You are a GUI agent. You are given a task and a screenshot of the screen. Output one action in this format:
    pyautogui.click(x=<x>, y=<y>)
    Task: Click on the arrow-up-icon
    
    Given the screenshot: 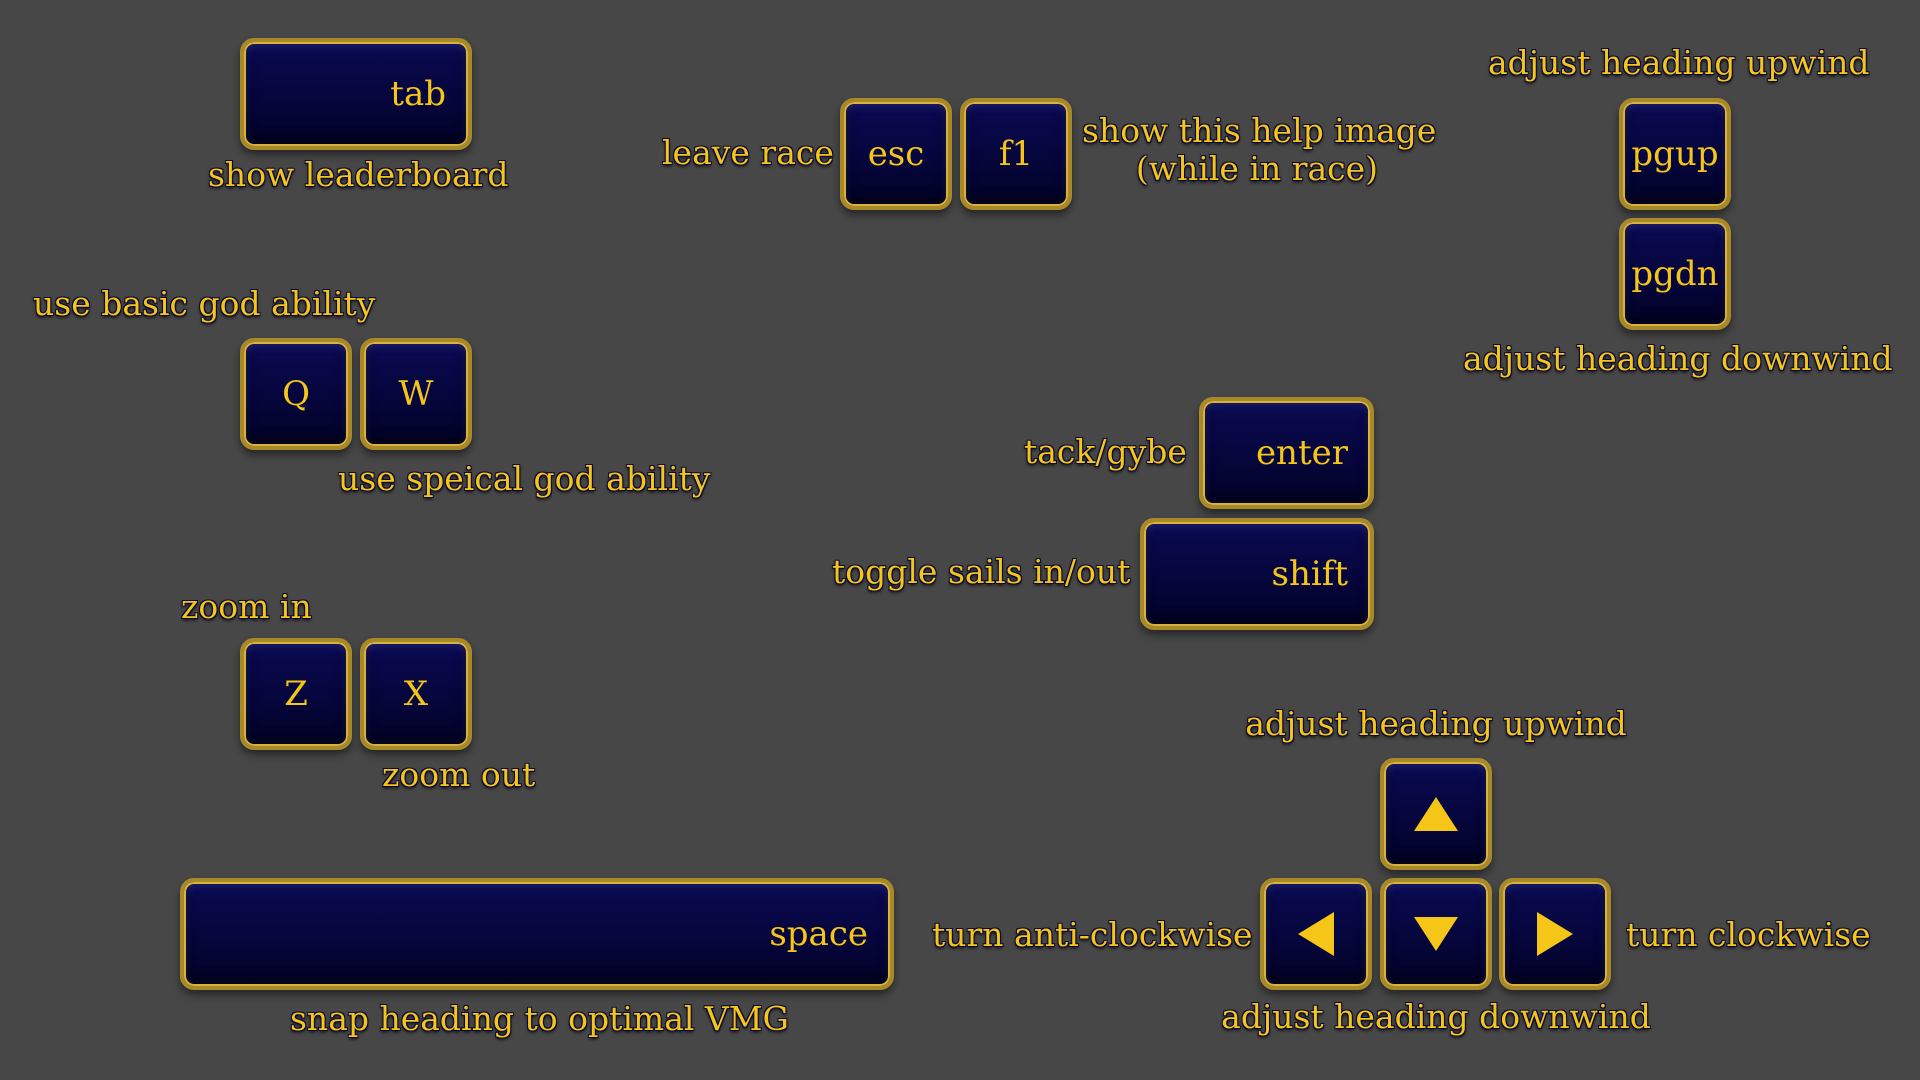 What is the action you would take?
    pyautogui.click(x=1436, y=814)
    